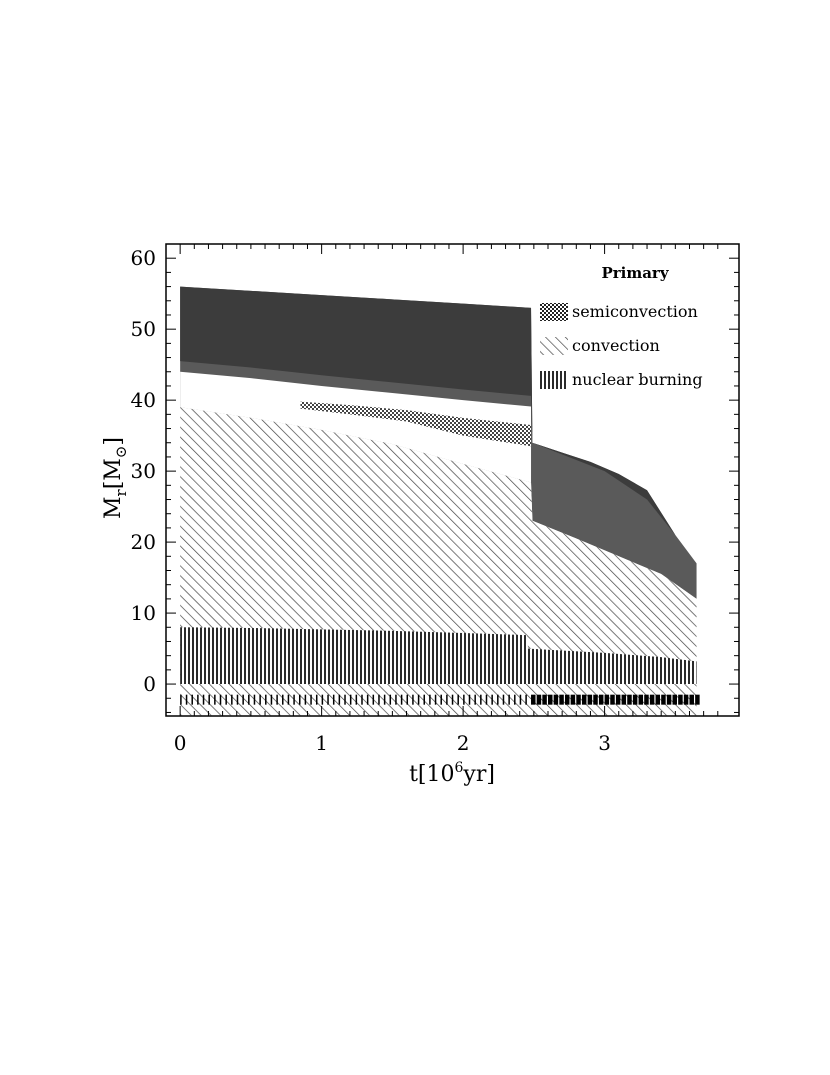 This screenshot has width=830, height=1075. What do you see at coordinates (431, 774) in the screenshot?
I see `x-axis-title-main: t[10` at bounding box center [431, 774].